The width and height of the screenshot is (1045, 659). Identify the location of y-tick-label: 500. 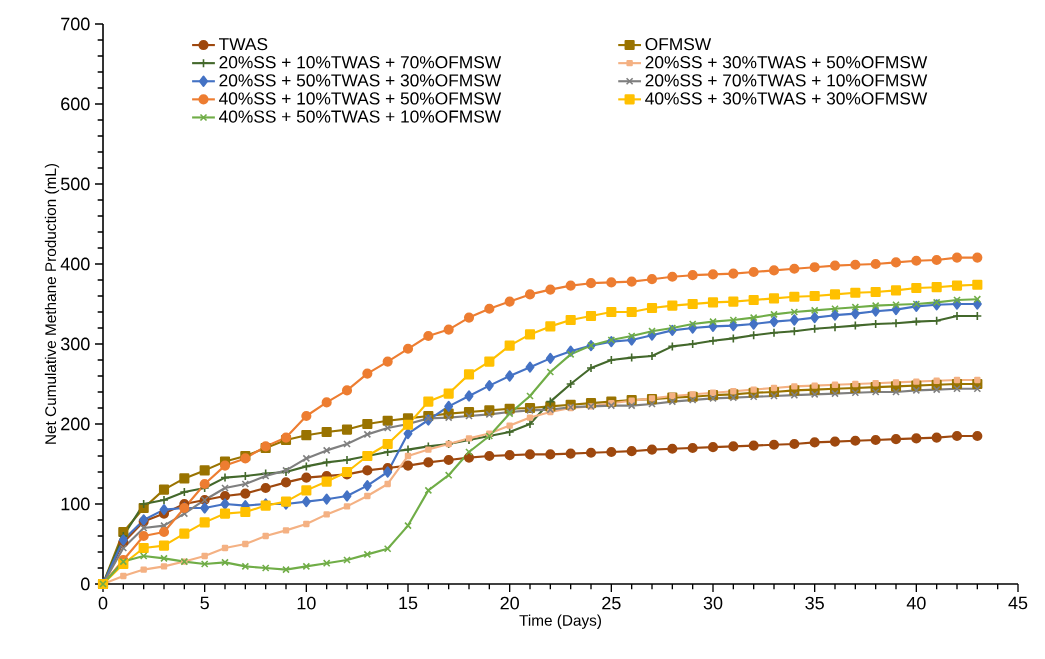
(75, 184).